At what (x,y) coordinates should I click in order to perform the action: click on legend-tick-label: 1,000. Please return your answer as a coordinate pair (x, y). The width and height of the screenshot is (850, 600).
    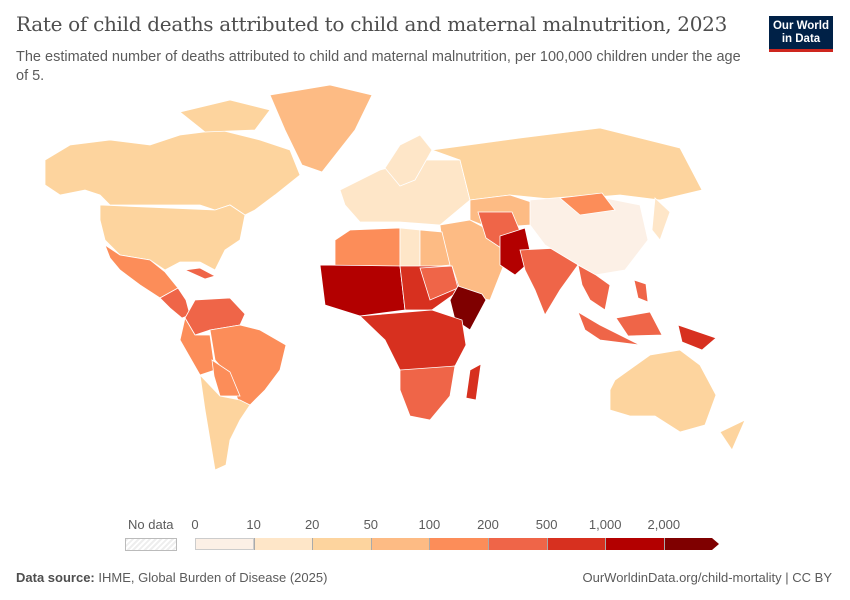
    Looking at the image, I should click on (605, 524).